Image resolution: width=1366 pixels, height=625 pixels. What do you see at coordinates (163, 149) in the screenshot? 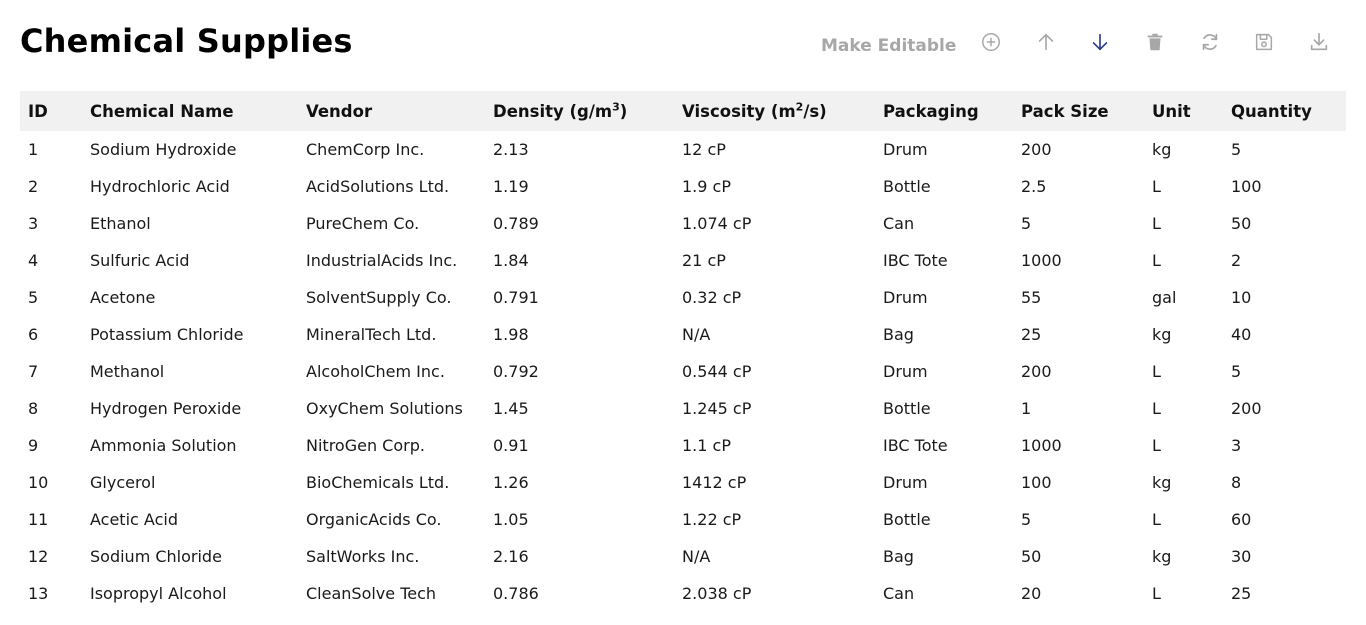
I see `cell-chemical-name: Sodium Hydroxide` at bounding box center [163, 149].